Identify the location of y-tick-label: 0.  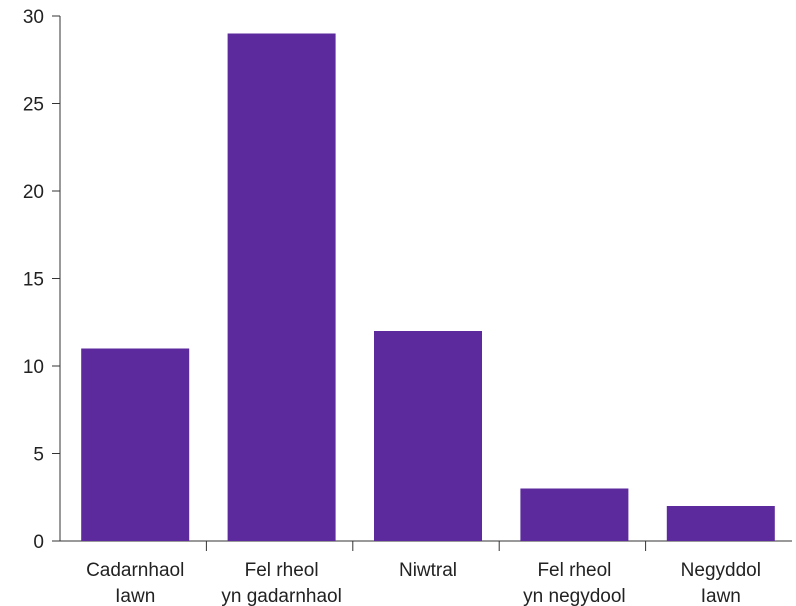
(38, 542).